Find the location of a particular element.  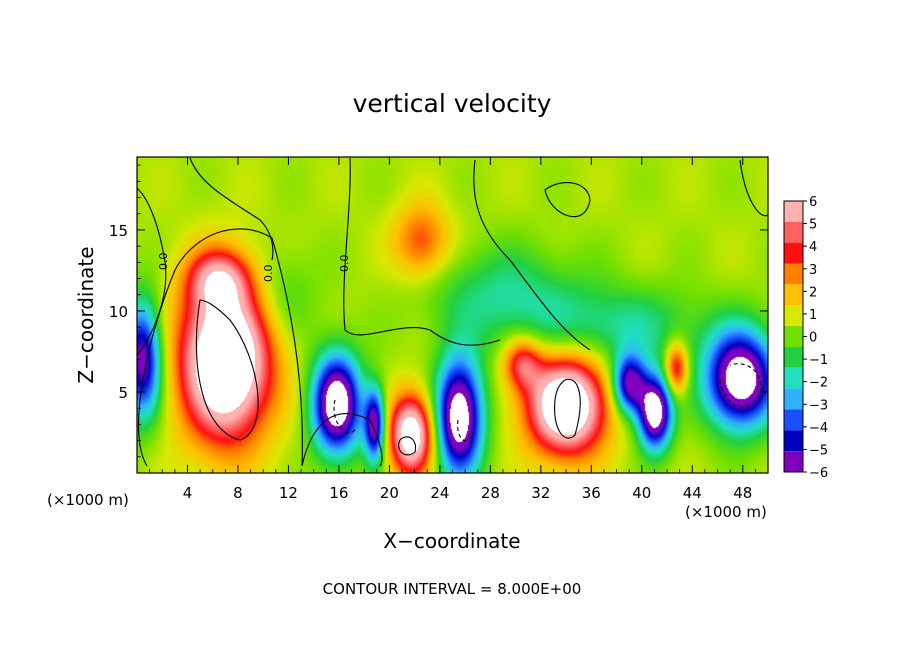

chart-title: vertical velocity is located at coordinates (452, 103).